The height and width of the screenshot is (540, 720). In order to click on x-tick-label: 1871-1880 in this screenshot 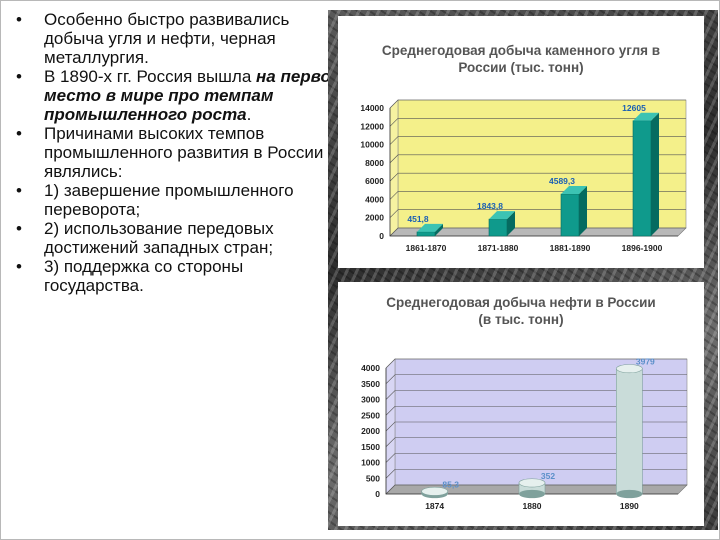, I will do `click(498, 248)`.